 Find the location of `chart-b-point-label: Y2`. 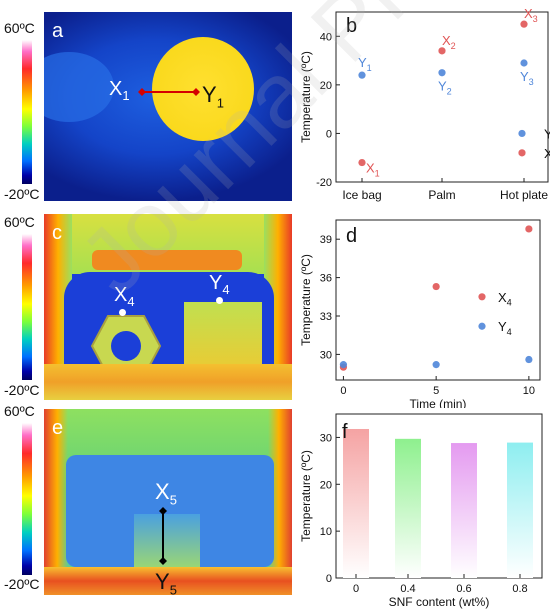

chart-b-point-label: Y2 is located at coordinates (445, 88).